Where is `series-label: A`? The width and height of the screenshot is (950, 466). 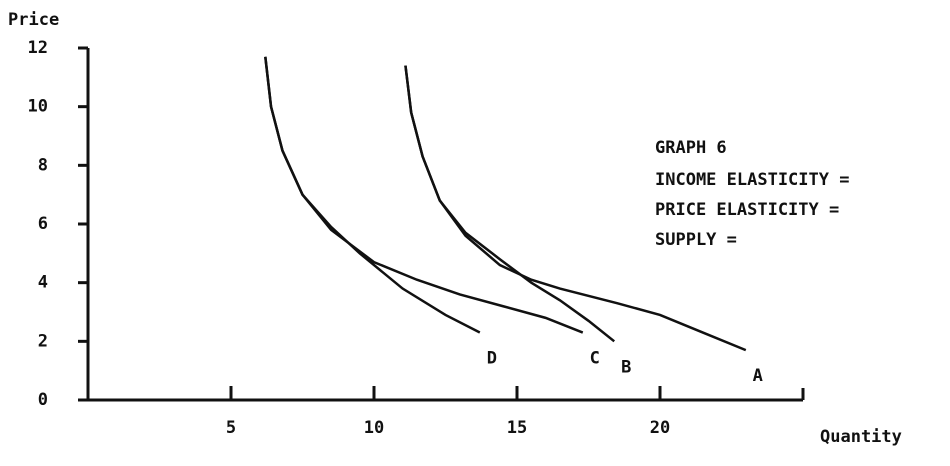 series-label: A is located at coordinates (758, 376).